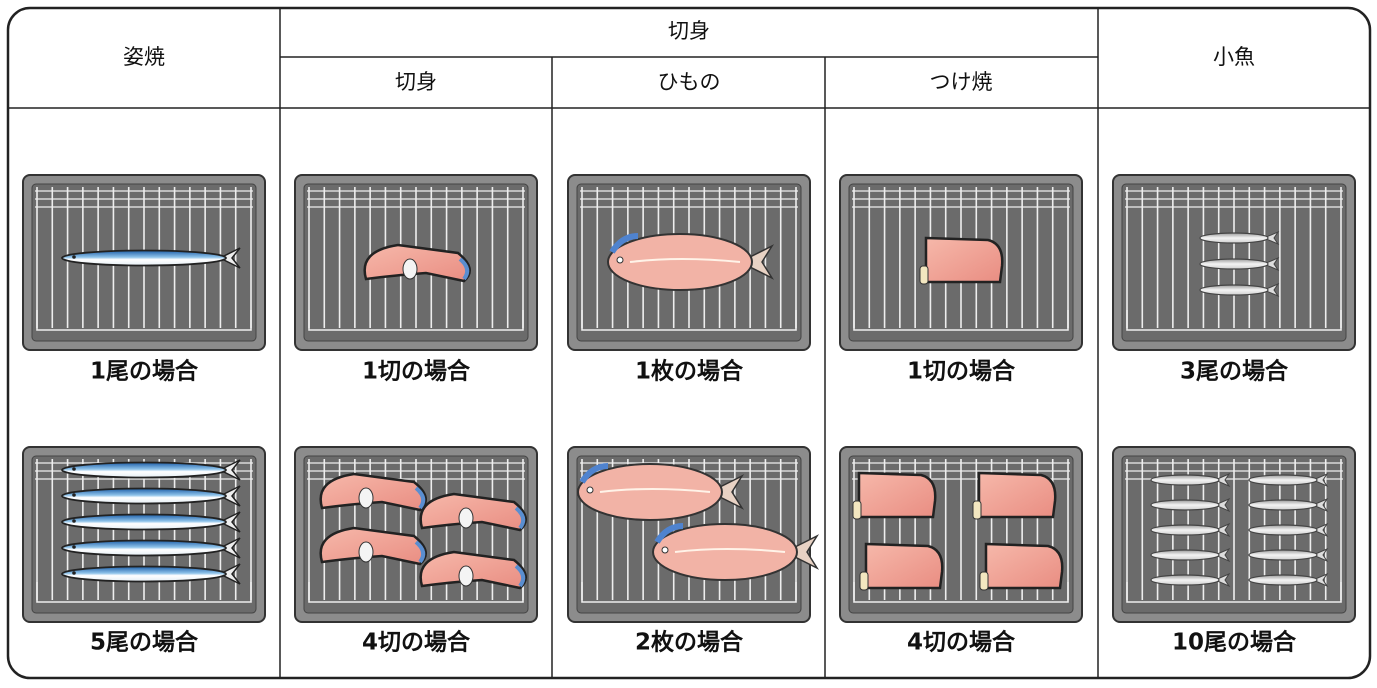 Image resolution: width=1377 pixels, height=688 pixels. I want to click on sub-header: 切身, so click(416, 82).